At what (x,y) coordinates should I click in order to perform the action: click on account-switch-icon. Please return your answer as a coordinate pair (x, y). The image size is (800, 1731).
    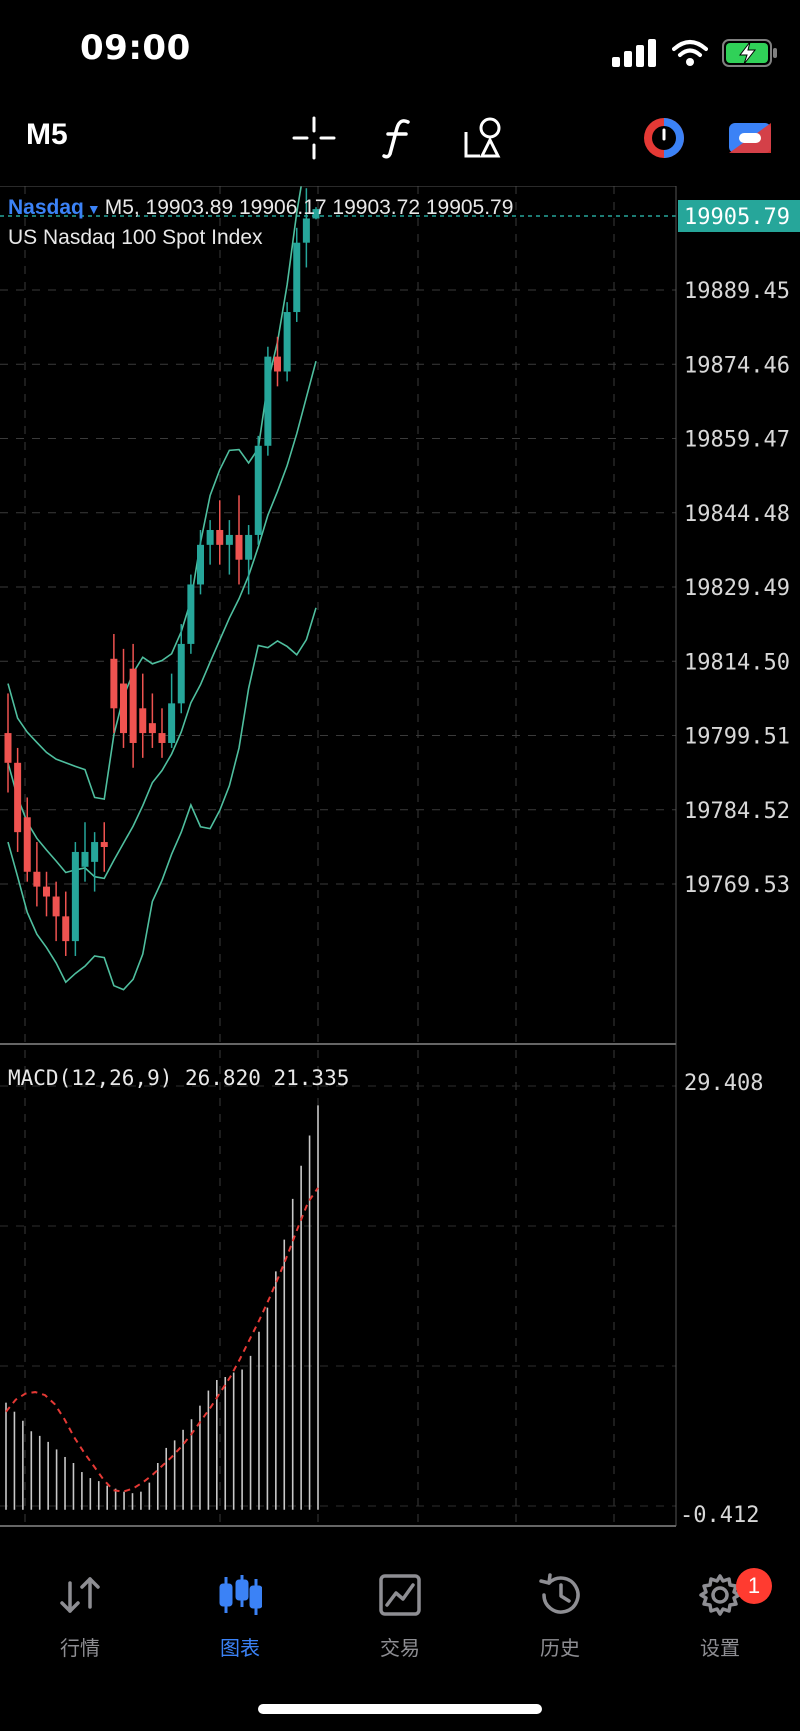
    Looking at the image, I should click on (750, 138).